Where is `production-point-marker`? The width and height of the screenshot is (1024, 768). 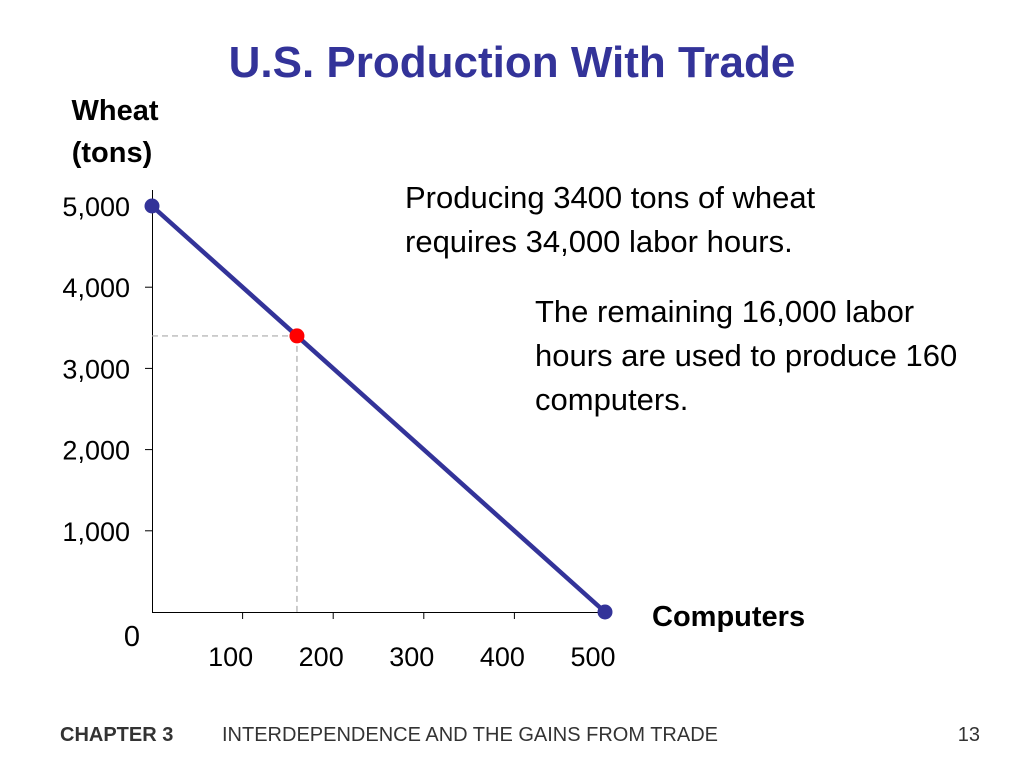 production-point-marker is located at coordinates (297, 336).